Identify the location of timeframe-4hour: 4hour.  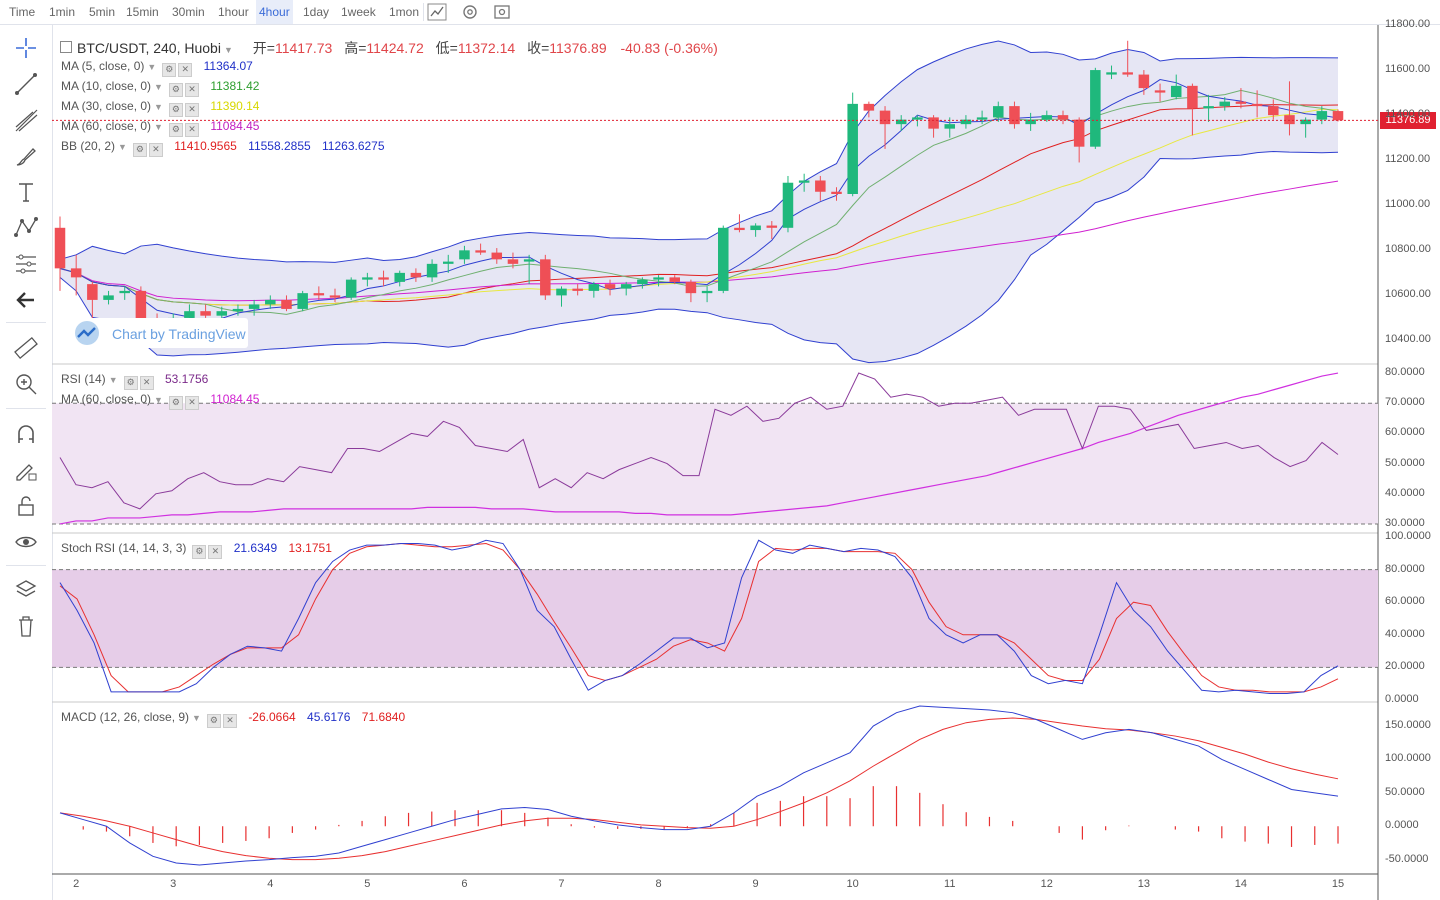
(274, 12).